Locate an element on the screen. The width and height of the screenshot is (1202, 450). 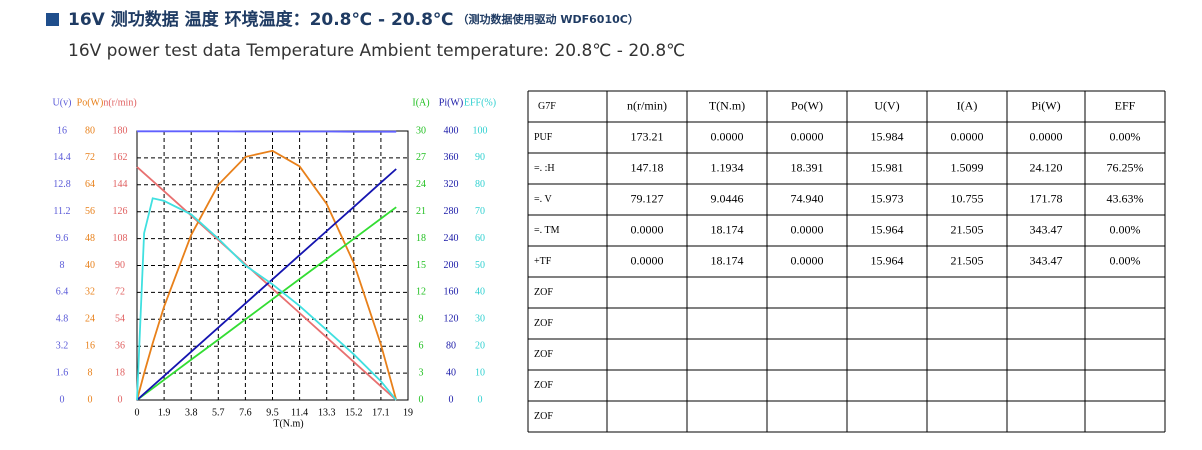
x-tick-label: 7.6 is located at coordinates (245, 412).